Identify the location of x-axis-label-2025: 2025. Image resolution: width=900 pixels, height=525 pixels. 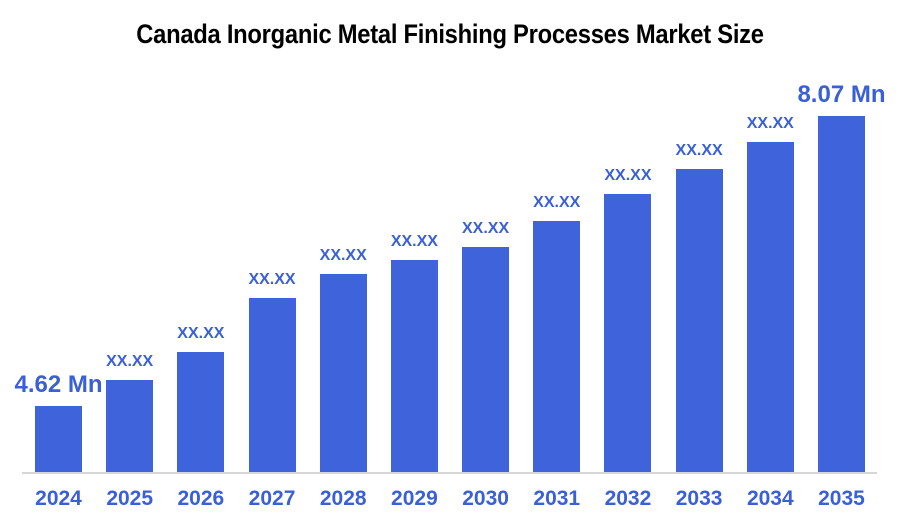
(130, 498).